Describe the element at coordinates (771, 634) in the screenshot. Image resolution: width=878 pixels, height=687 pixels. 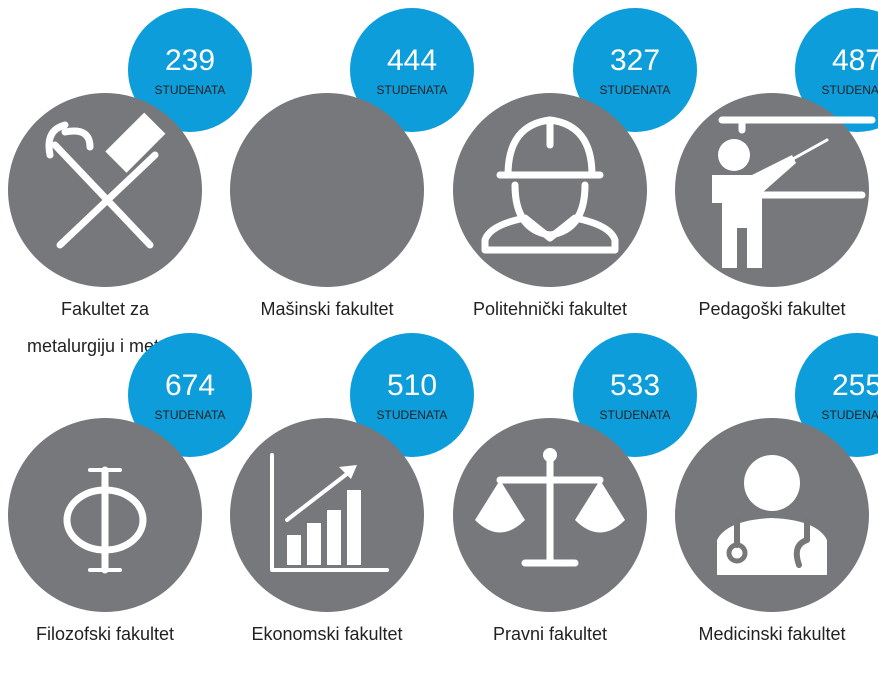
I see `faculty-name: Medicinski fakultet` at that location.